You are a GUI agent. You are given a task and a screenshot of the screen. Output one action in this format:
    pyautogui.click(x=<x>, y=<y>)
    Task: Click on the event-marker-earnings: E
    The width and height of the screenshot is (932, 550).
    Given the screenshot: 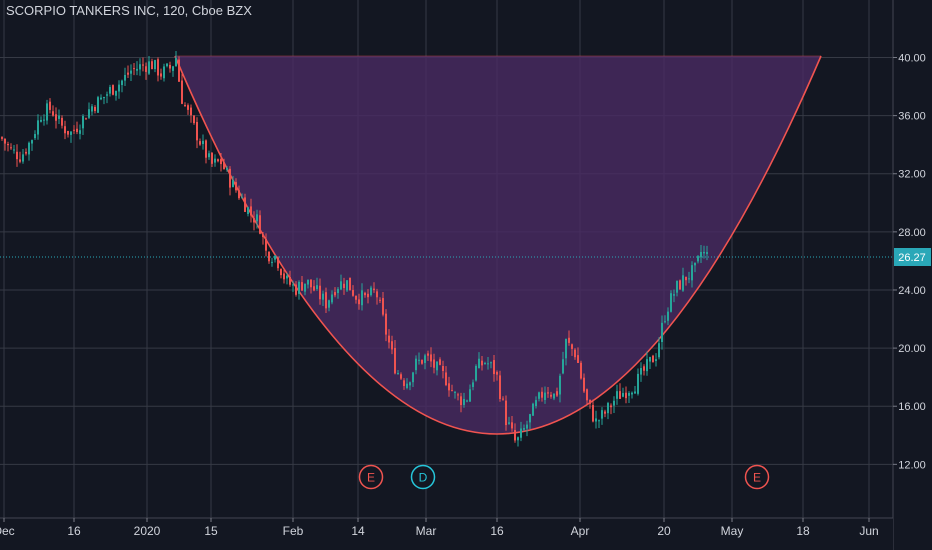 What is the action you would take?
    pyautogui.click(x=757, y=477)
    